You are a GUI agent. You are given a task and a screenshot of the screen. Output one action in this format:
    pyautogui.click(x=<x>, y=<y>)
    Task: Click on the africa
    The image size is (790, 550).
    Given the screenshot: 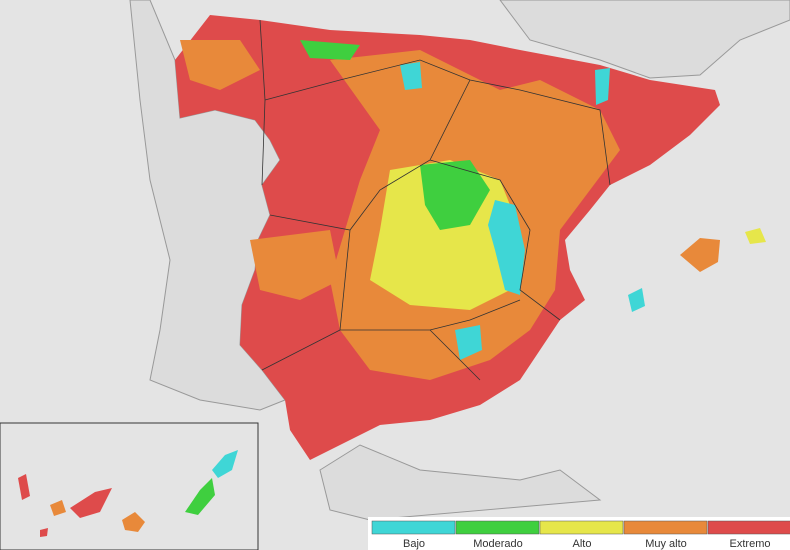 What is the action you would take?
    pyautogui.click(x=460, y=482)
    